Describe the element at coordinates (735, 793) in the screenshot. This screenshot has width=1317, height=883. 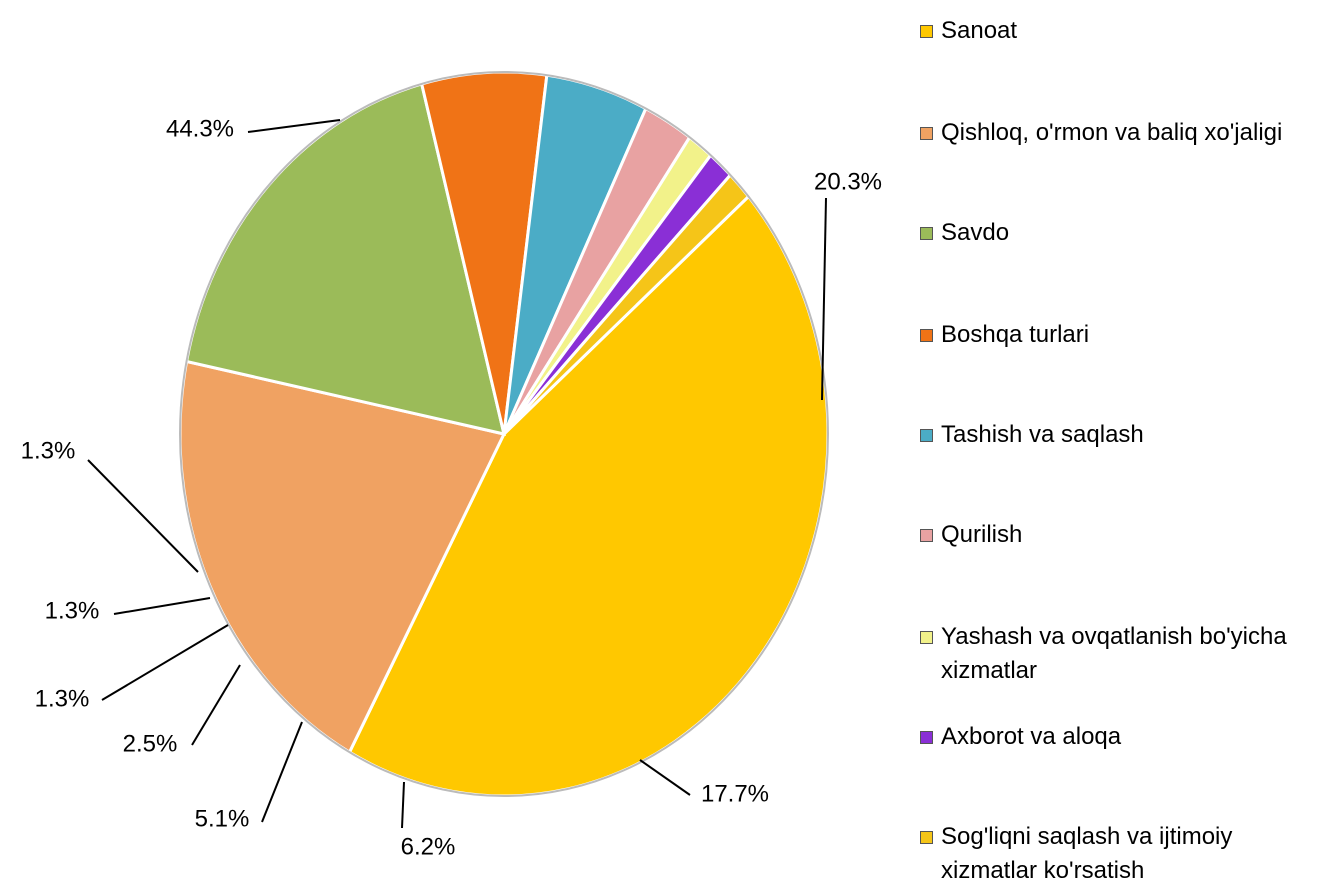
I see `data-label: 17.7%` at that location.